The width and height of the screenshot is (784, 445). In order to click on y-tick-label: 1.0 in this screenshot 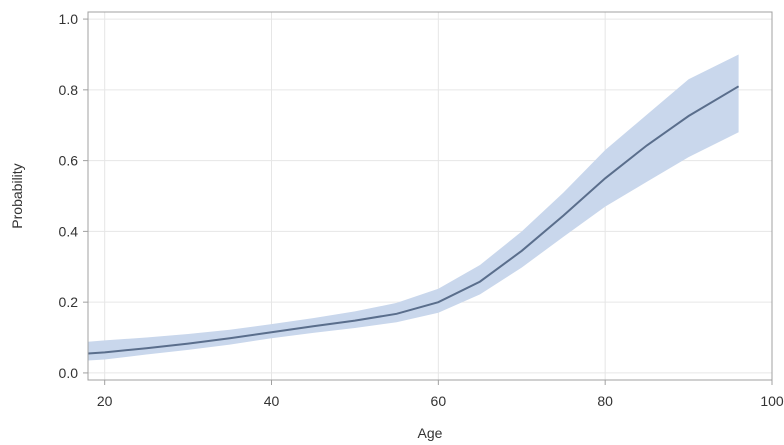, I will do `click(69, 19)`.